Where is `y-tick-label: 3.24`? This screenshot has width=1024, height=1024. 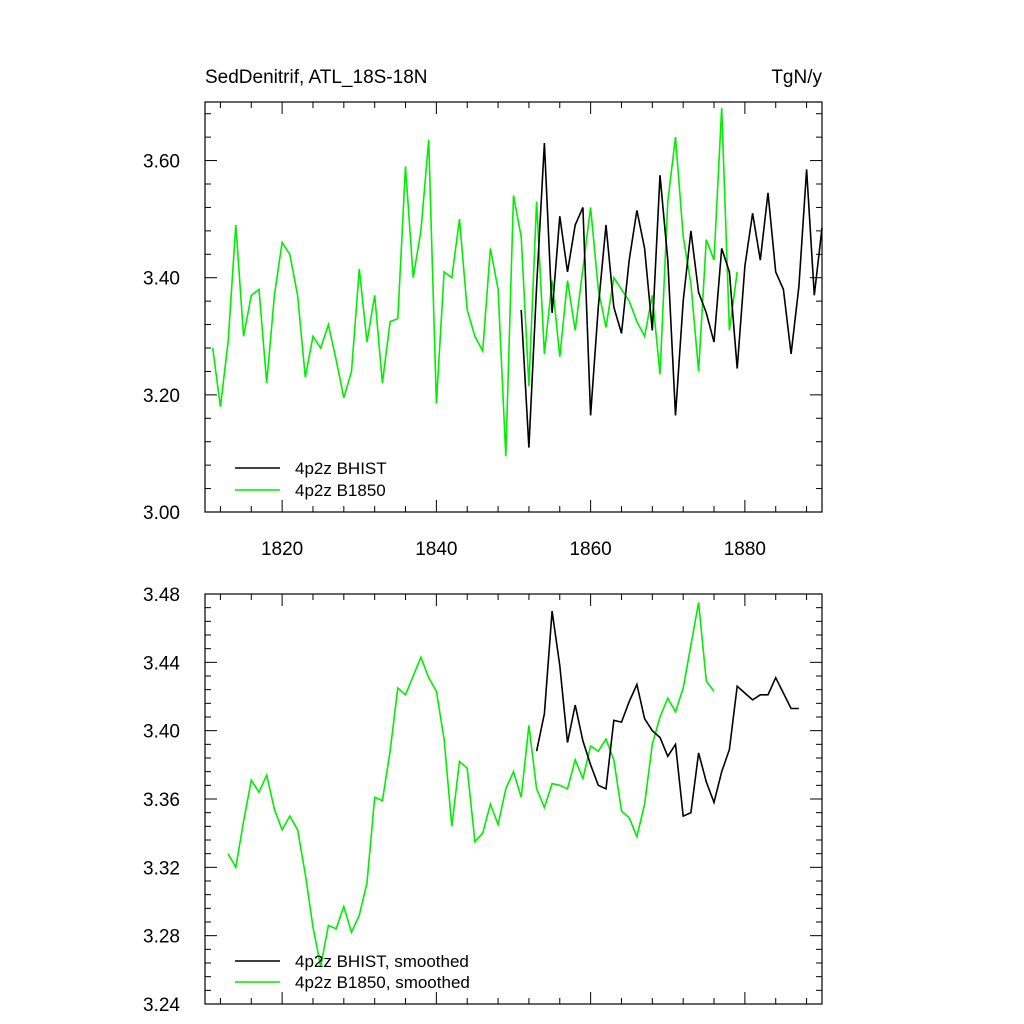 y-tick-label: 3.24 is located at coordinates (161, 1005).